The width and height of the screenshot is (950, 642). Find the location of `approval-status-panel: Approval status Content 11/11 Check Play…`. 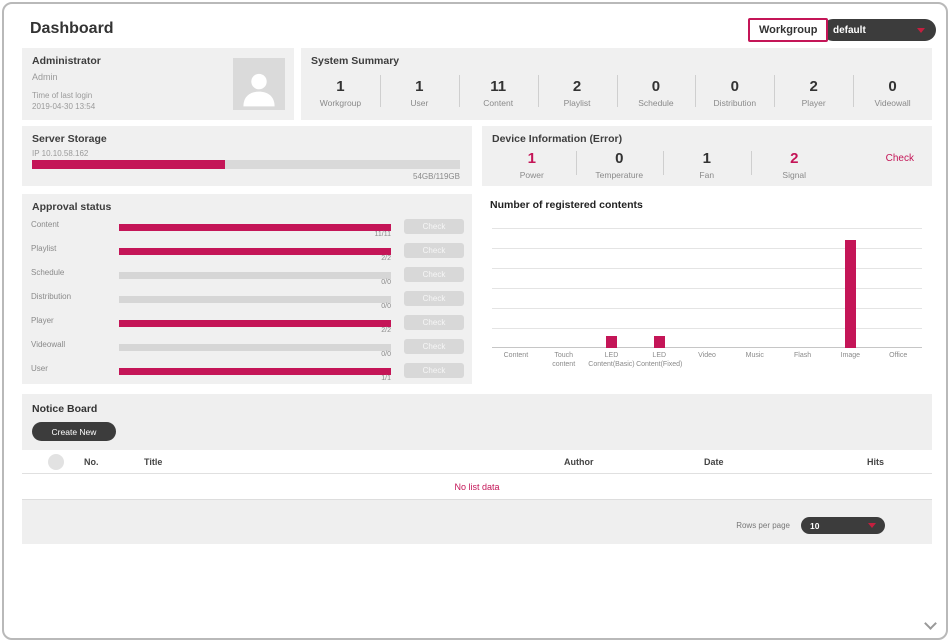

approval-status-panel: Approval status Content 11/11 Check Play… is located at coordinates (247, 289).